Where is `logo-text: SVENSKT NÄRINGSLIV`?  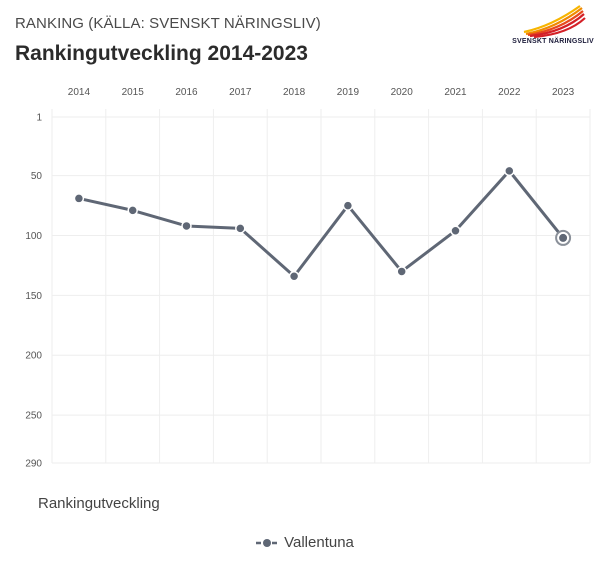
logo-text: SVENSKT NÄRINGSLIV is located at coordinates (553, 41).